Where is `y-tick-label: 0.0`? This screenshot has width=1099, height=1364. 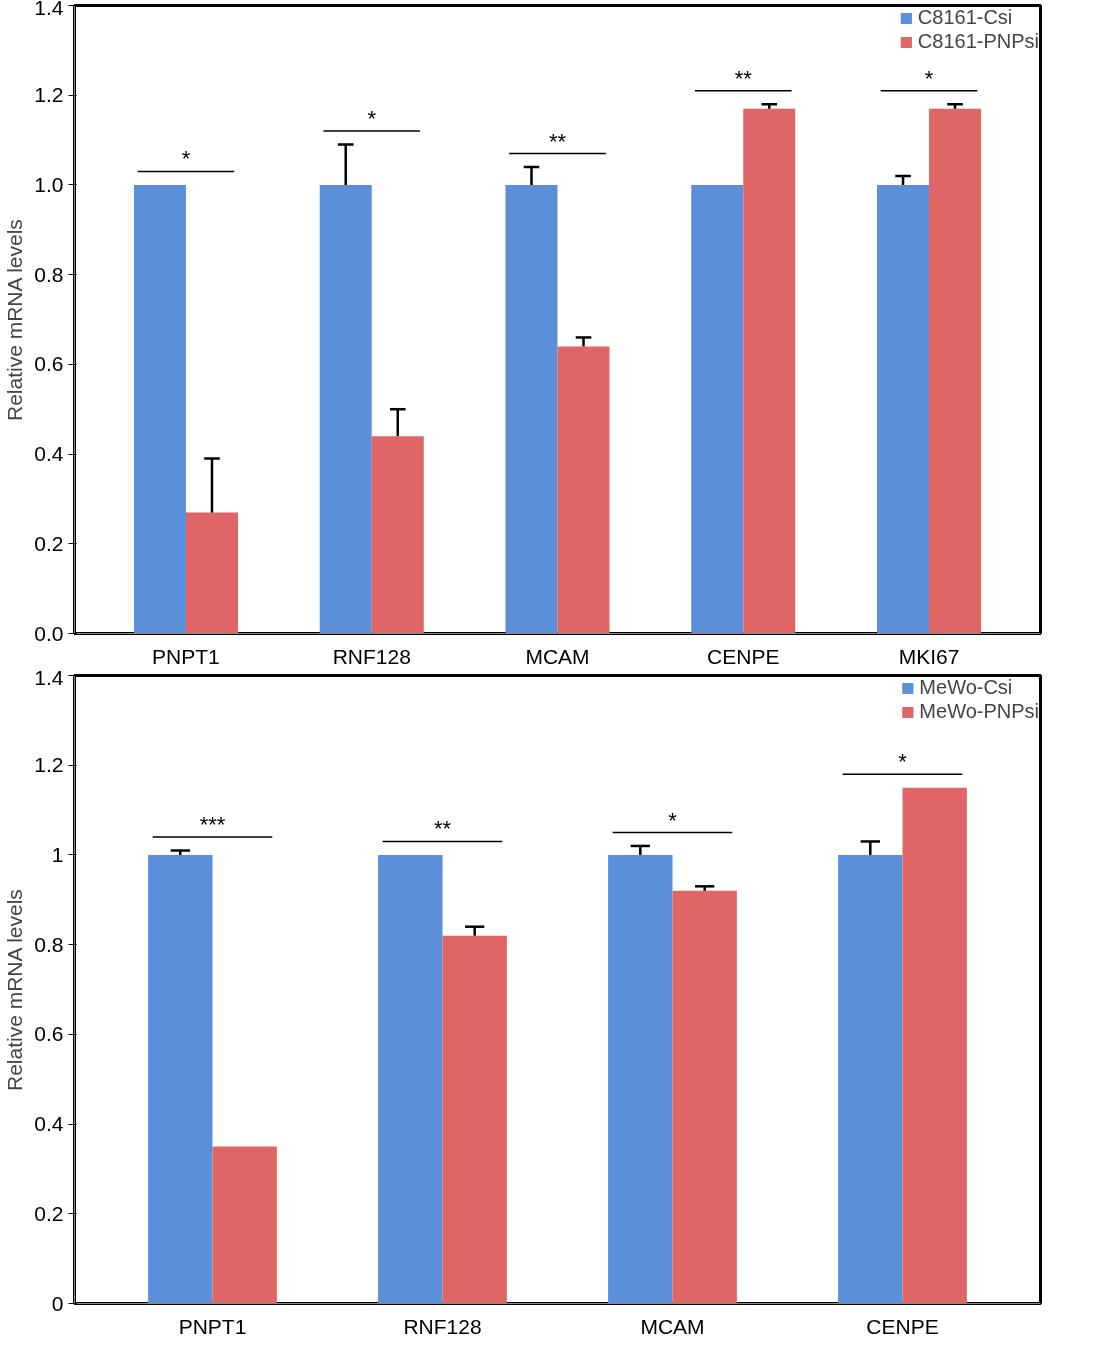
y-tick-label: 0.0 is located at coordinates (49, 633).